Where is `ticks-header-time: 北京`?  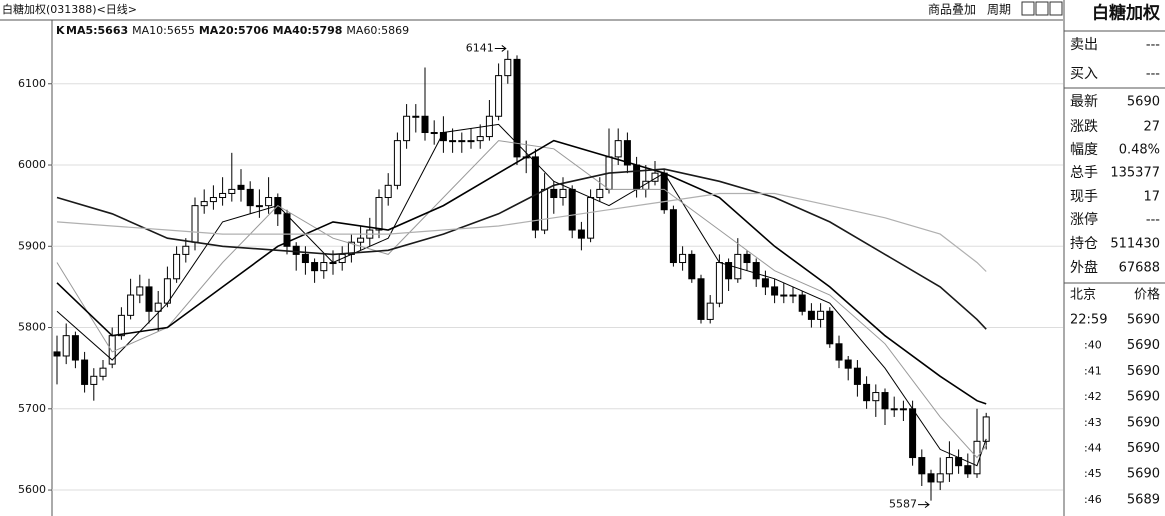 ticks-header-time: 北京 is located at coordinates (1083, 295).